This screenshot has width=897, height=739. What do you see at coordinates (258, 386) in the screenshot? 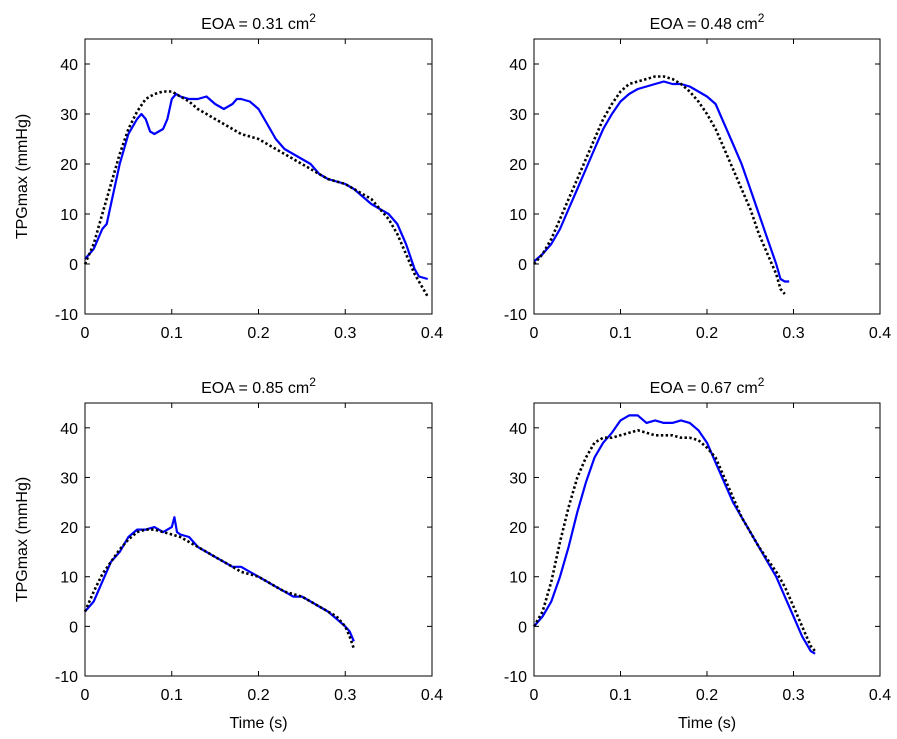
I see `subplot-title: EOA = 0.85 cm2` at bounding box center [258, 386].